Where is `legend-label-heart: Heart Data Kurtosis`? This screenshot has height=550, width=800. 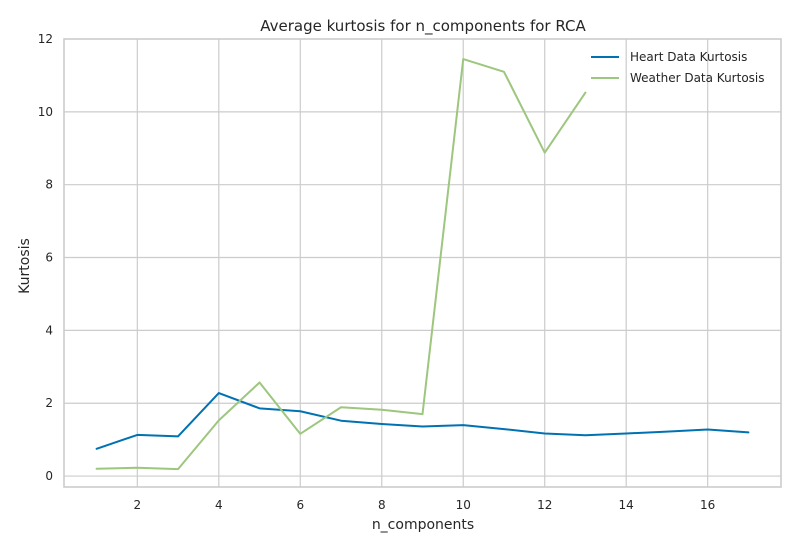 legend-label-heart: Heart Data Kurtosis is located at coordinates (688, 57).